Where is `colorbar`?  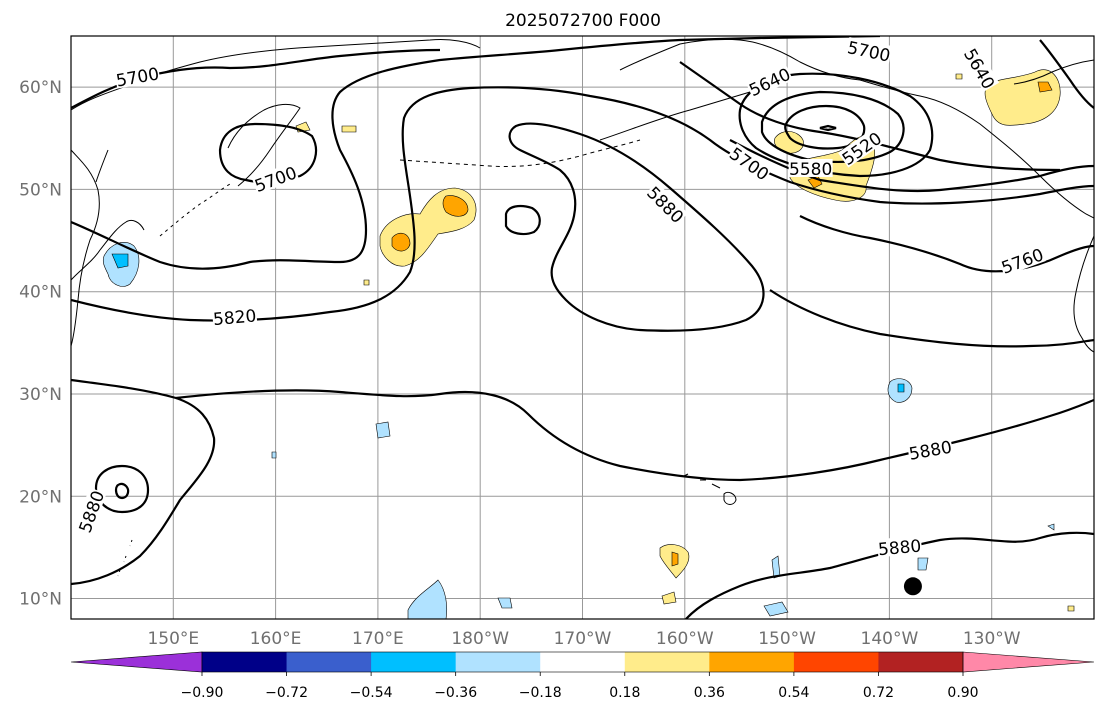 colorbar is located at coordinates (582, 662).